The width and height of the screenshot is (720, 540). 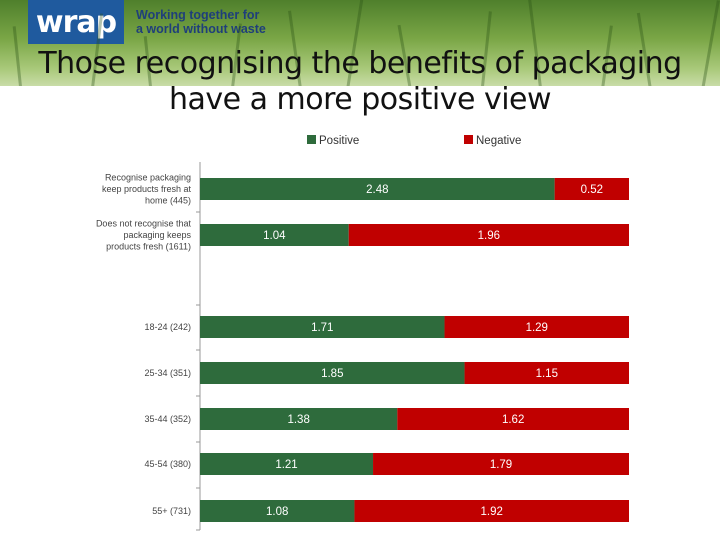 What do you see at coordinates (468, 139) in the screenshot?
I see `legend-swatch-negative` at bounding box center [468, 139].